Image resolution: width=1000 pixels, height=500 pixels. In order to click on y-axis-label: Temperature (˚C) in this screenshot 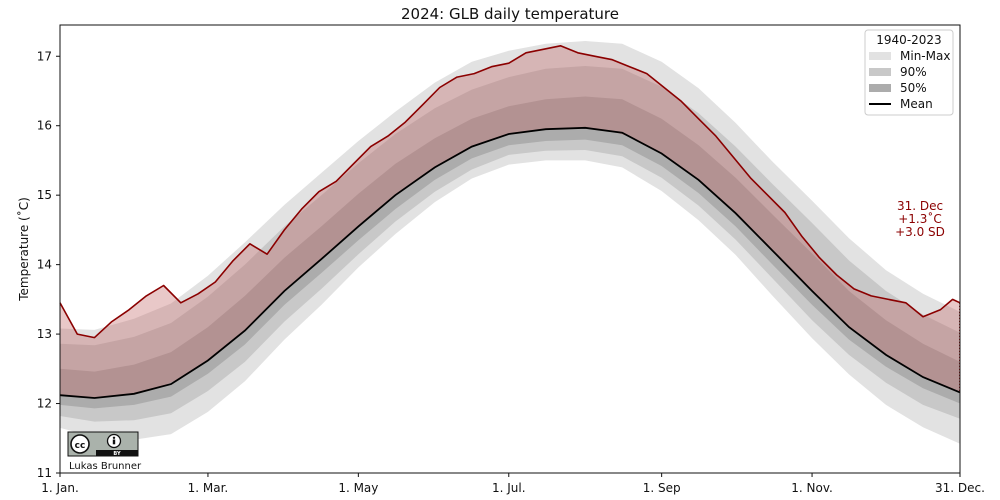, I will do `click(23, 249)`.